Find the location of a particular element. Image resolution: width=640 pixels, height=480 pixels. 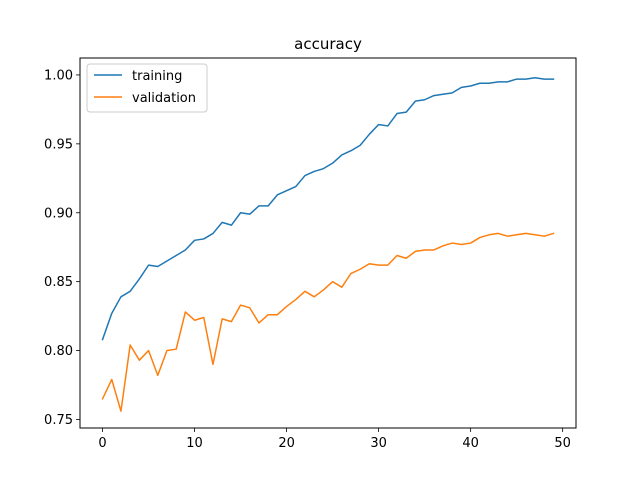

x-tick-label: 30 is located at coordinates (378, 443).